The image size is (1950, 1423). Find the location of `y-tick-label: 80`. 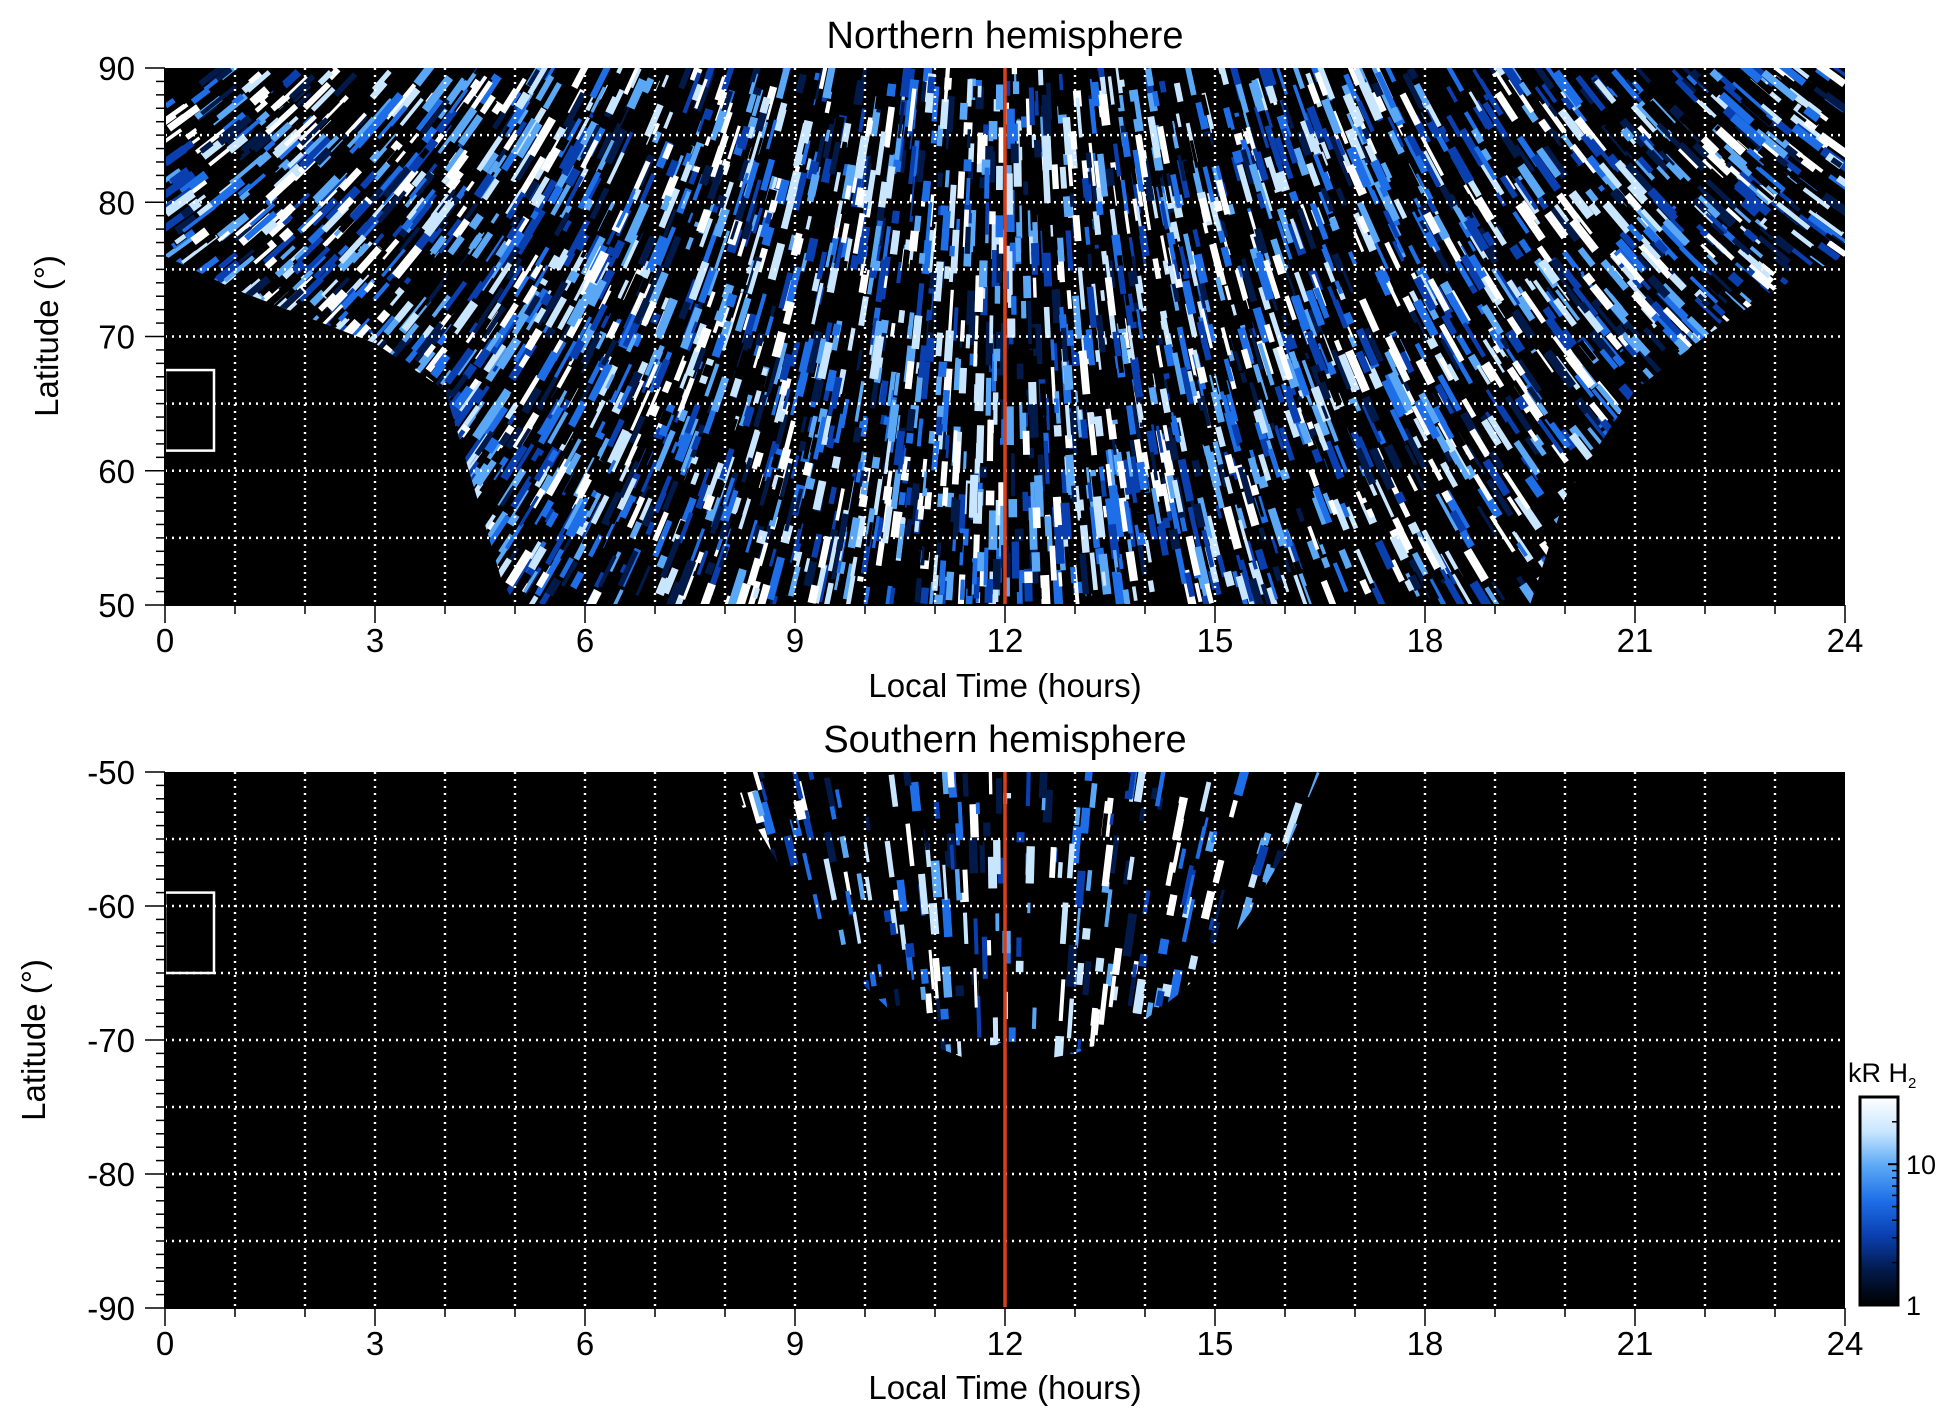

y-tick-label: 80 is located at coordinates (116, 202).